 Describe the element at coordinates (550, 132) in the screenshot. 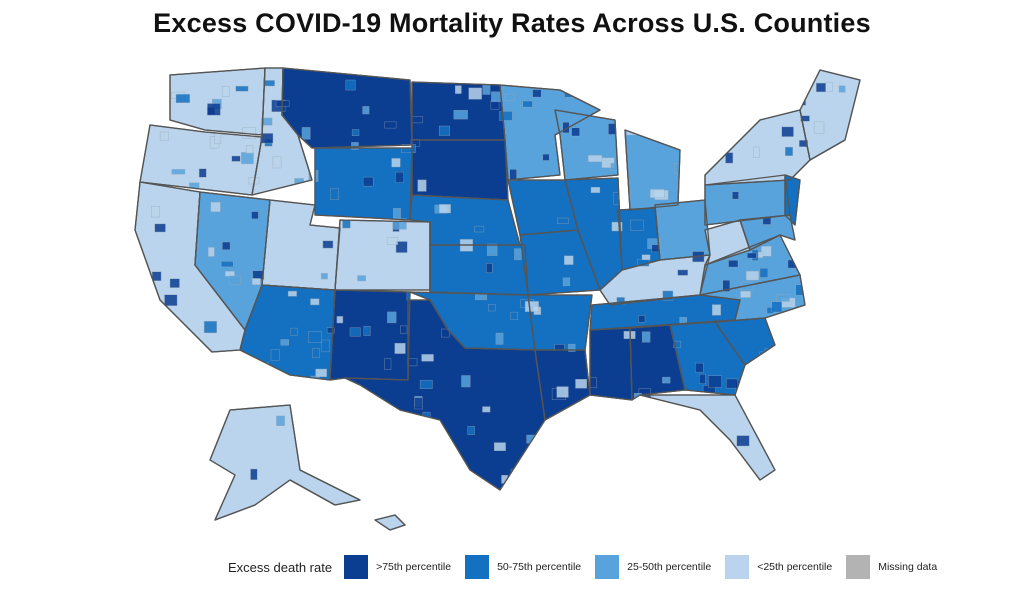

I see `state-minnesota-border` at that location.